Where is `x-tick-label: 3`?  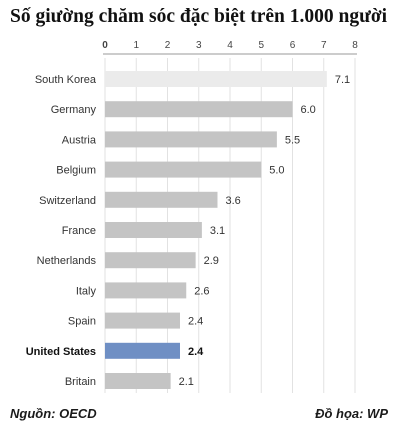 x-tick-label: 3 is located at coordinates (199, 45).